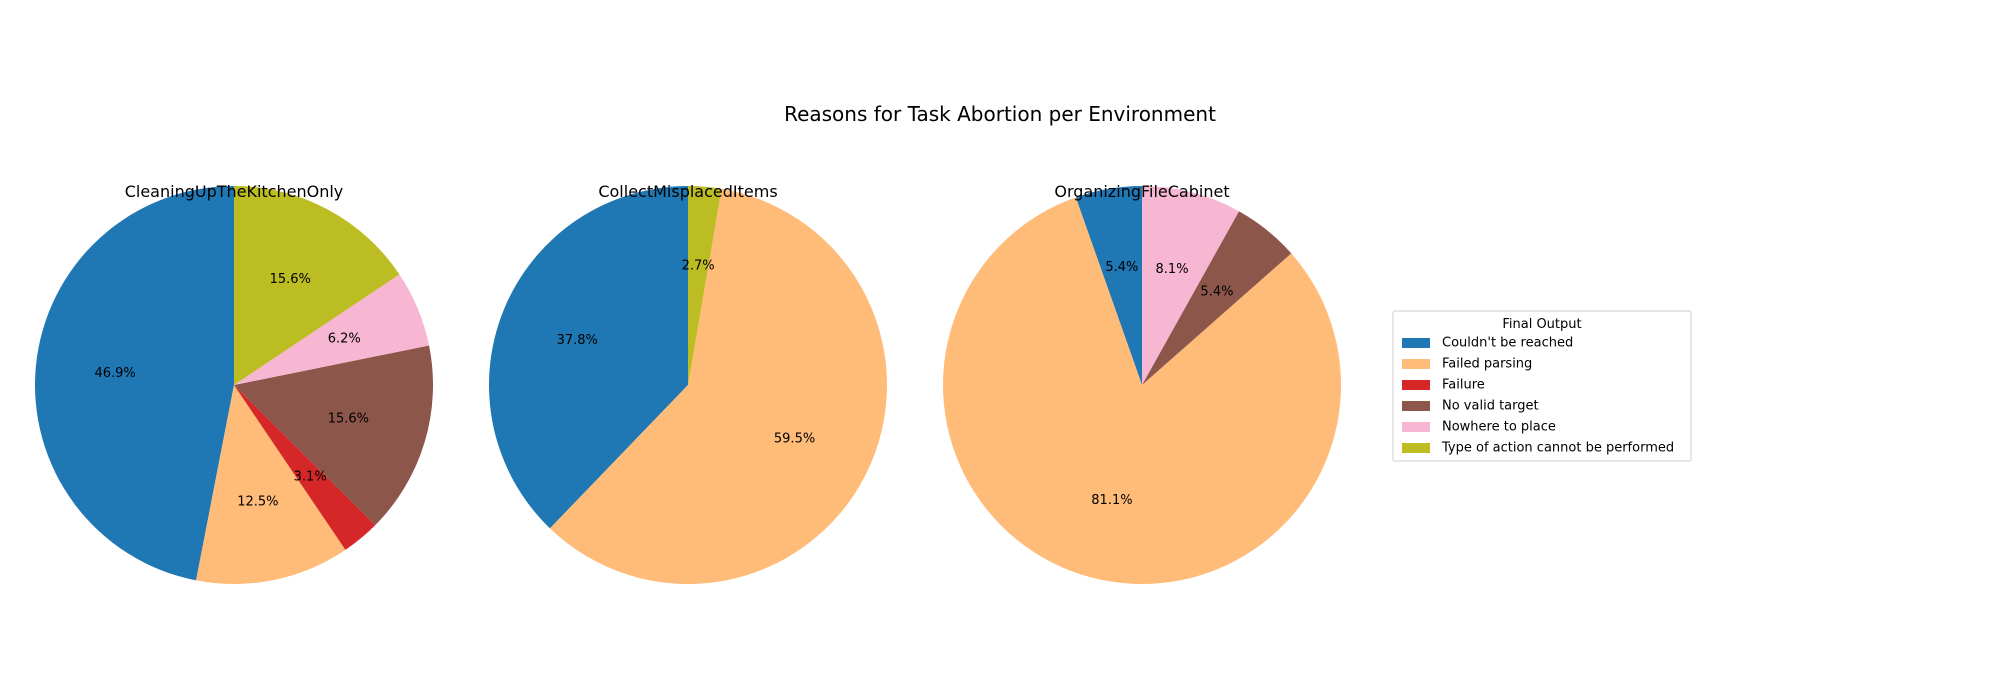 The width and height of the screenshot is (2000, 700). I want to click on pie-collectmisplaceditems: 37.8% 59.5% 2.7% CollectMisplacedItems, so click(688, 383).